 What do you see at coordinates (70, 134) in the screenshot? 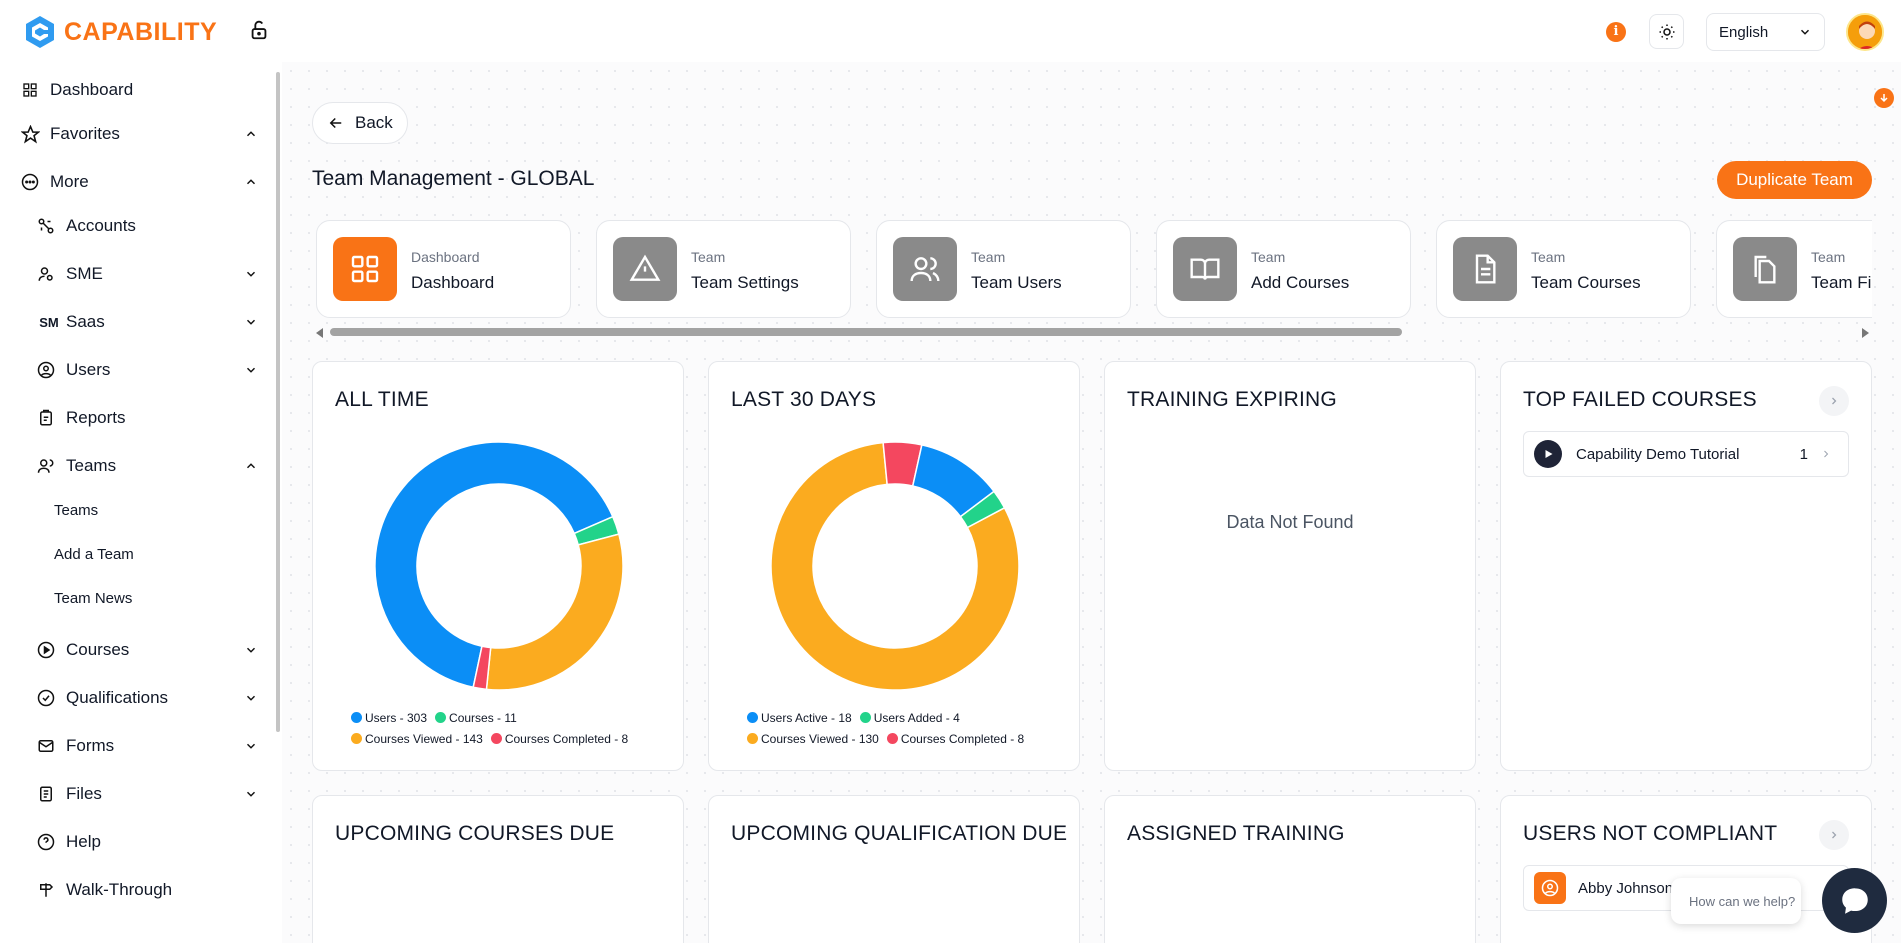
I see `sidebar-item-favorites: Favorites` at bounding box center [70, 134].